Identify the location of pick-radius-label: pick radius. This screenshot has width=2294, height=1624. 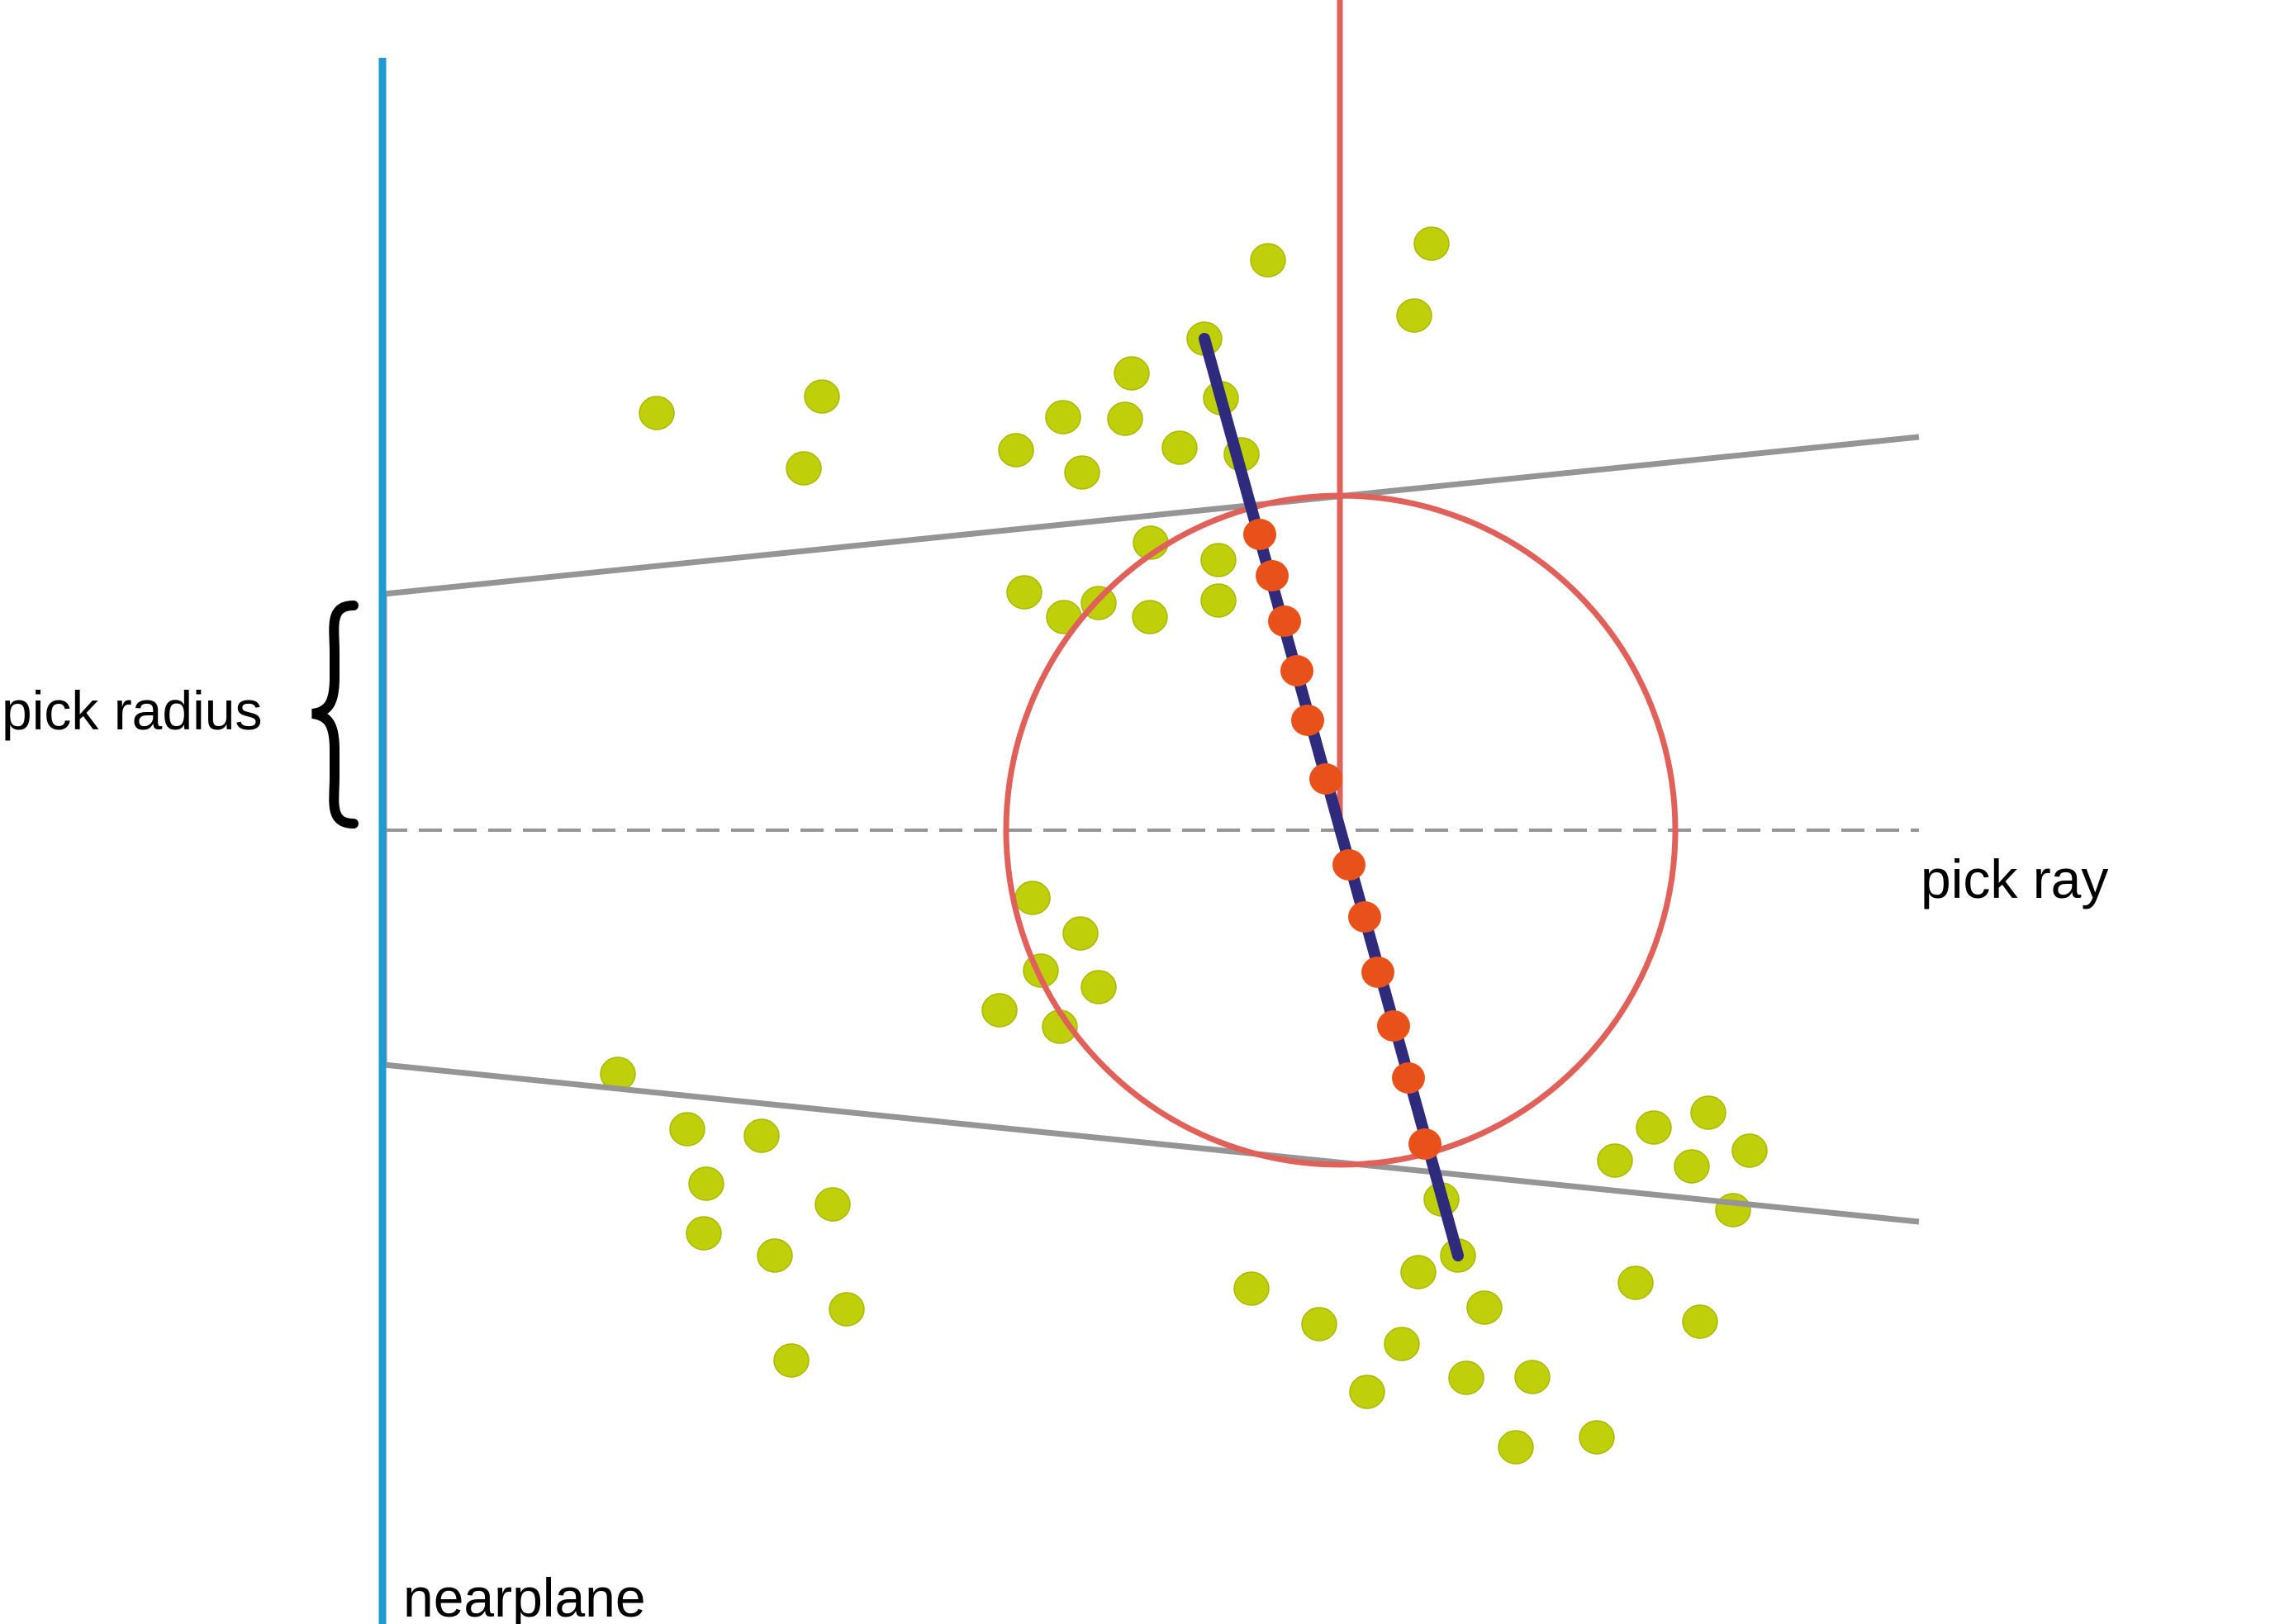
(132, 710).